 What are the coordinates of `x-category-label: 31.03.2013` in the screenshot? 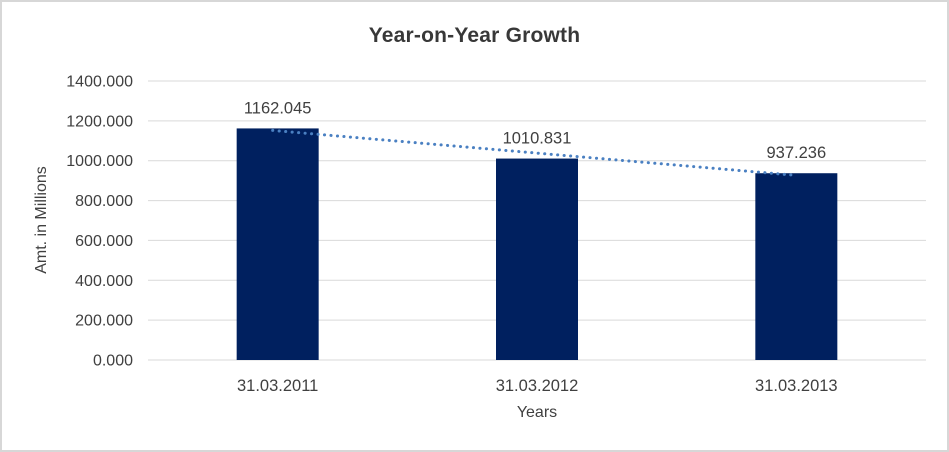 It's located at (796, 386).